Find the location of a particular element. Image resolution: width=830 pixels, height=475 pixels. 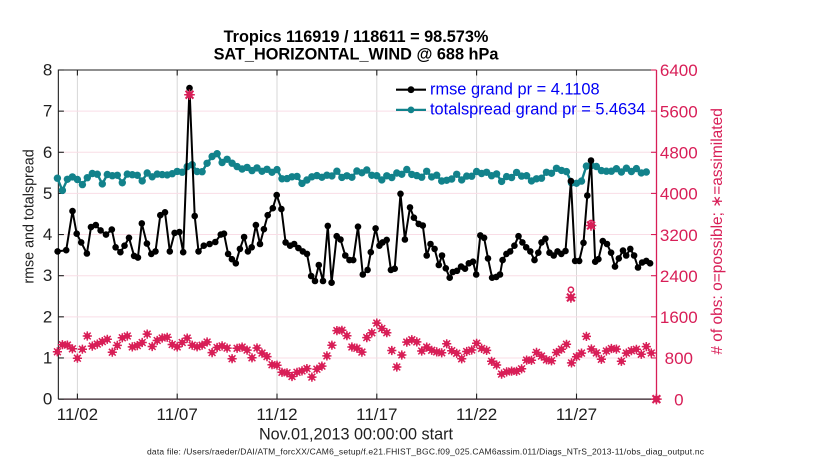

svg-text: Nov.01,2013 00:00:00 start is located at coordinates (356, 435).